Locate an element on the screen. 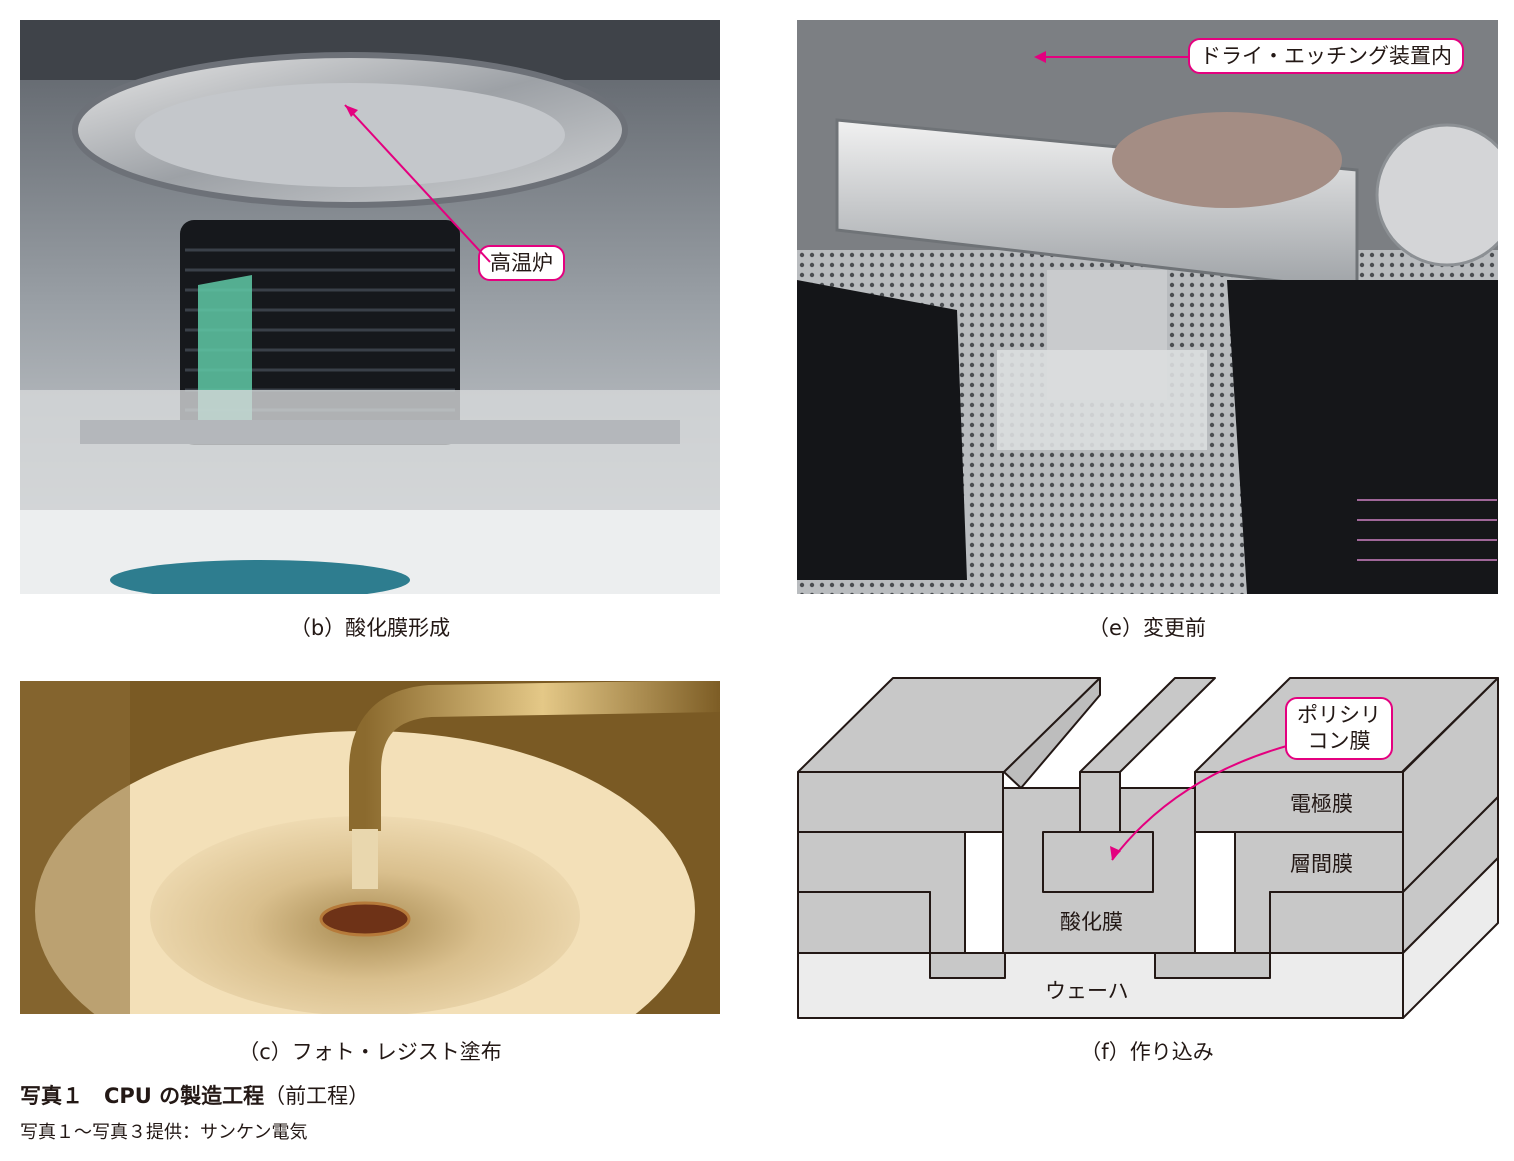  front-right-bottom is located at coordinates (1336, 922).